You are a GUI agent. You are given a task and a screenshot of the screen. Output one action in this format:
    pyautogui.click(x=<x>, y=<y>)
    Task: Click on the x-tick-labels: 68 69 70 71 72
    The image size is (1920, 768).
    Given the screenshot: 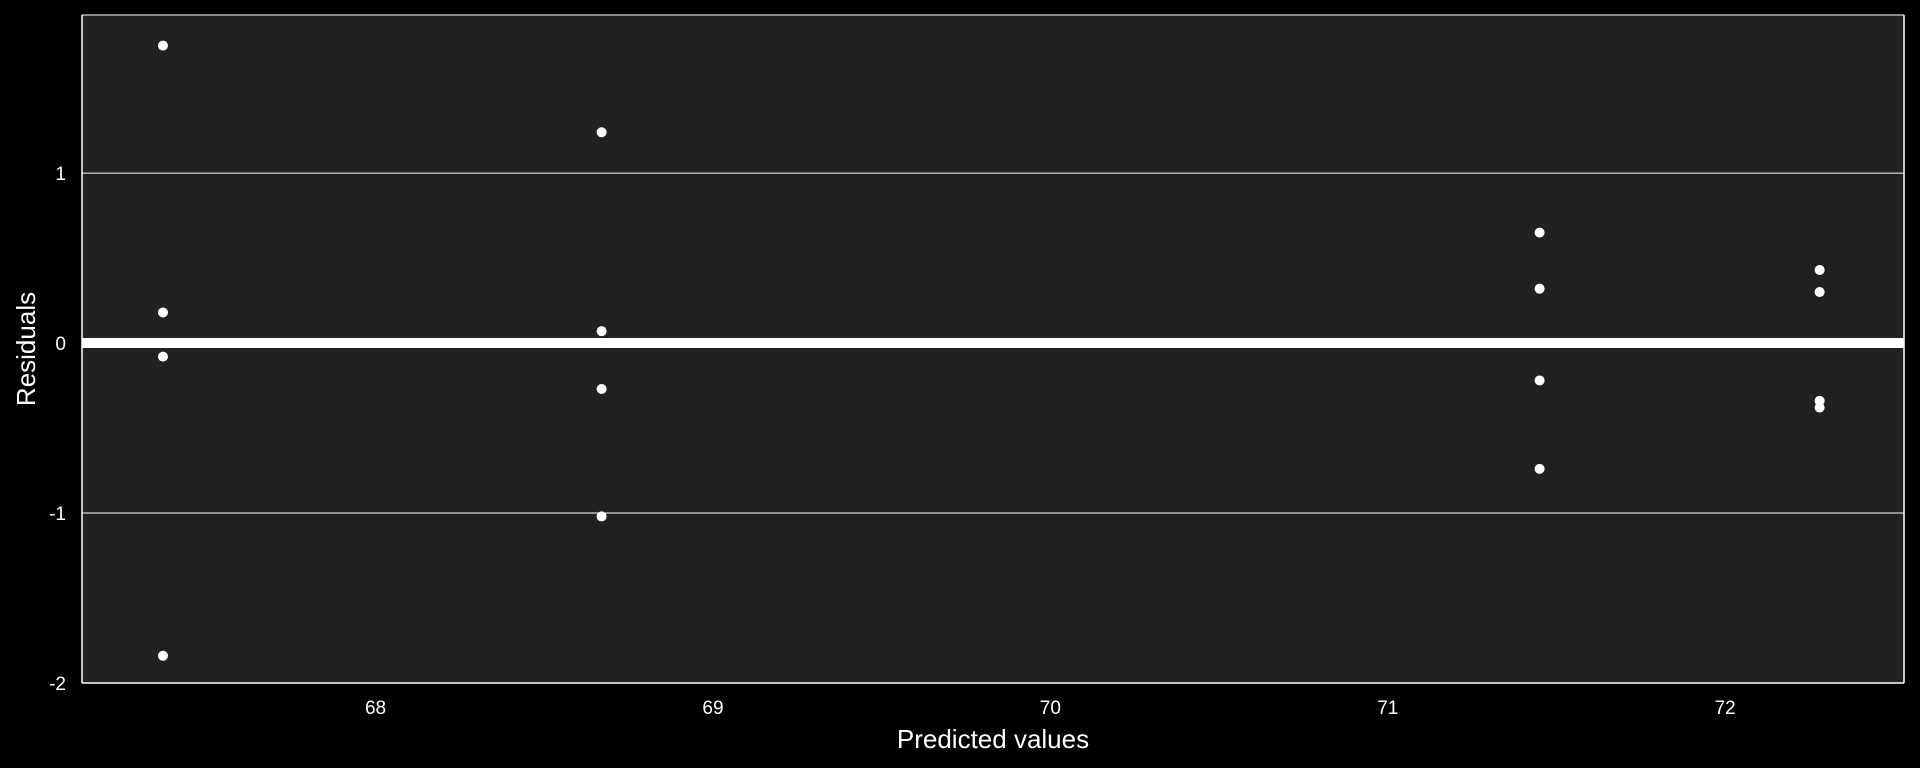 What is the action you would take?
    pyautogui.click(x=1050, y=708)
    